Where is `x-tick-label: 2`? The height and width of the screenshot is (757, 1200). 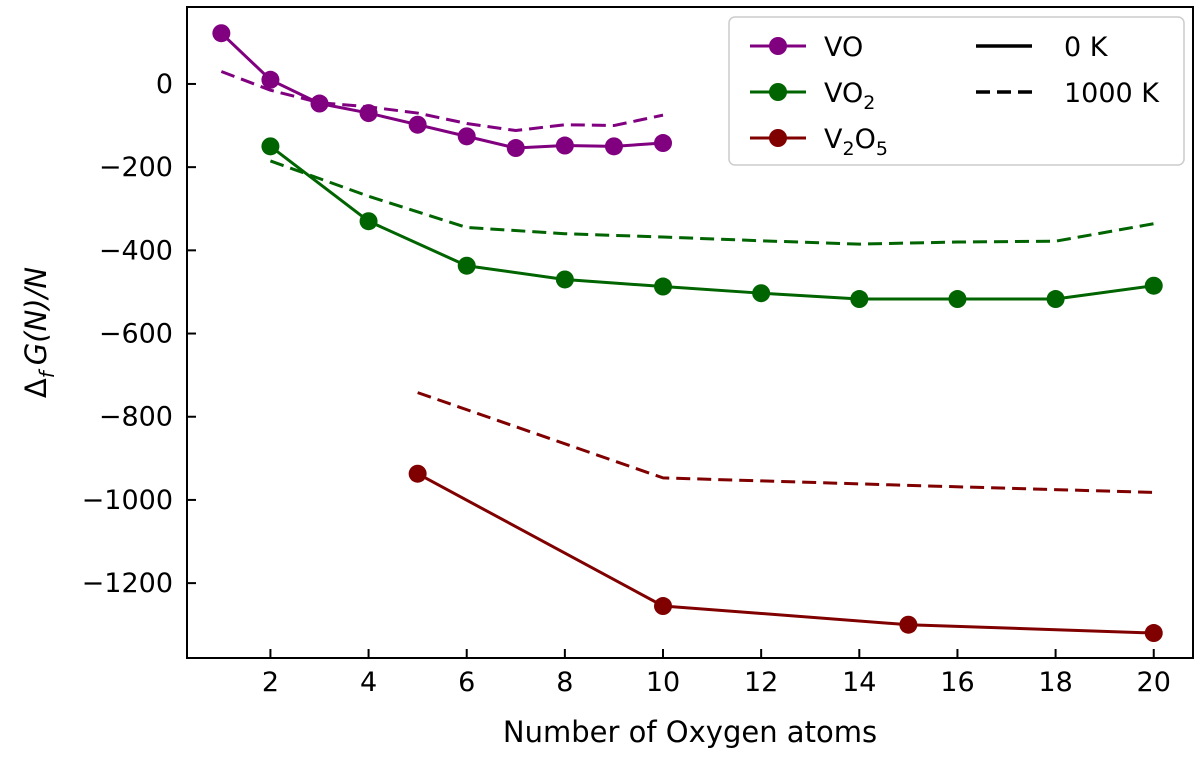 x-tick-label: 2 is located at coordinates (270, 682).